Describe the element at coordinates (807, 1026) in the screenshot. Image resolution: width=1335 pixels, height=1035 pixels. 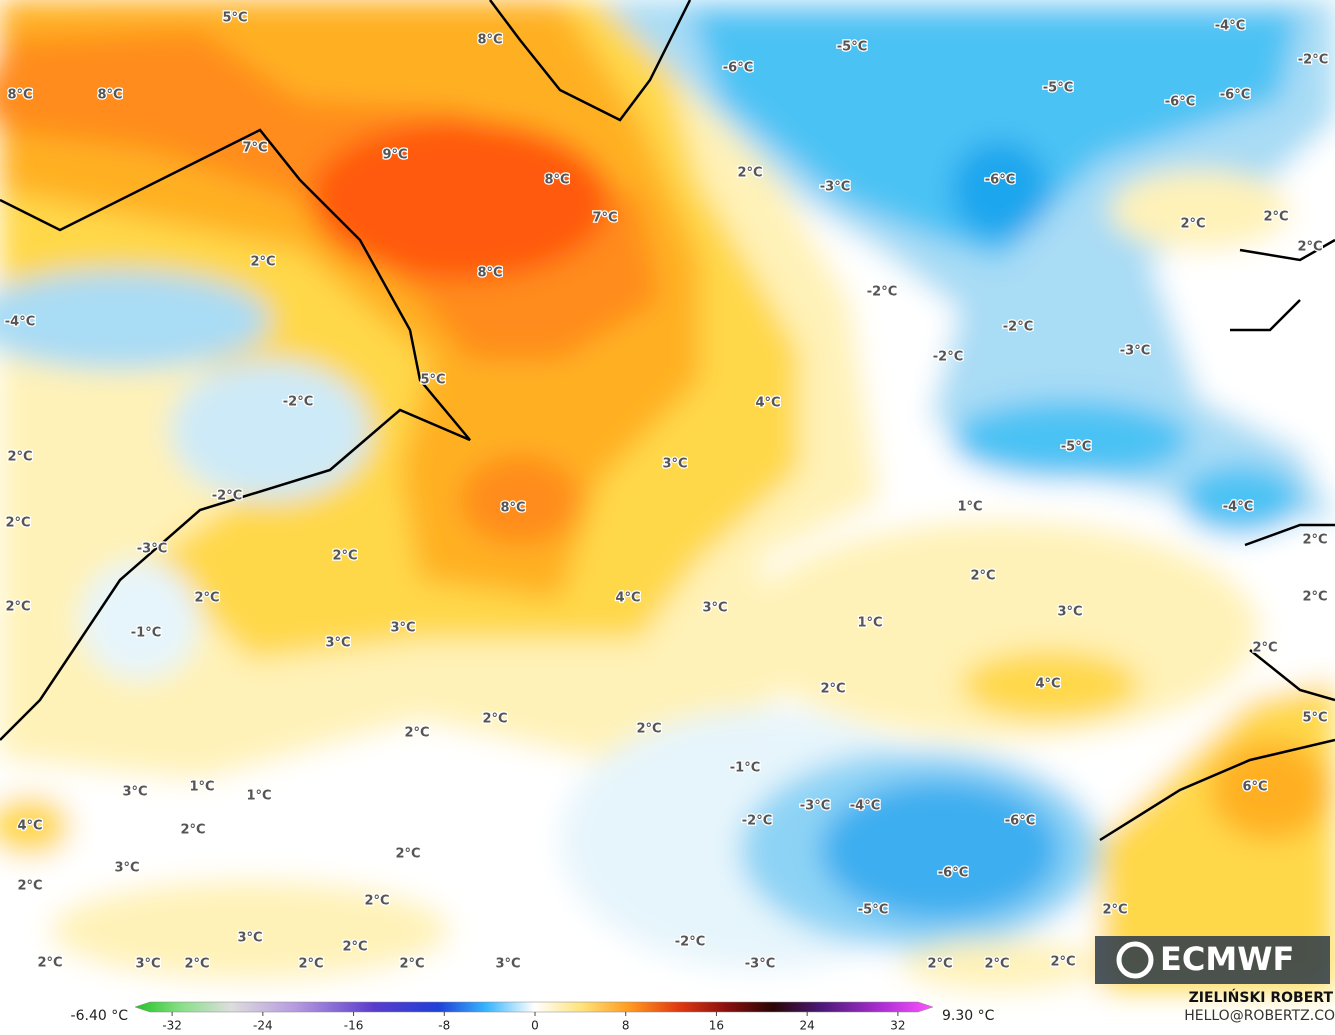
I see `colorbar-tick-label: 24` at that location.